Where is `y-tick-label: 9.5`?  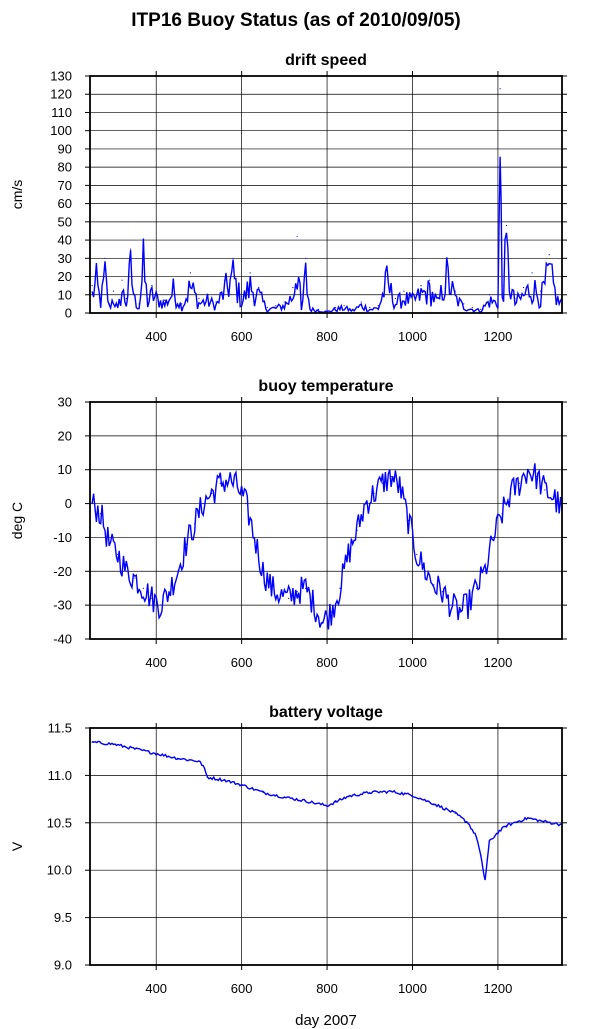 y-tick-label: 9.5 is located at coordinates (63, 917).